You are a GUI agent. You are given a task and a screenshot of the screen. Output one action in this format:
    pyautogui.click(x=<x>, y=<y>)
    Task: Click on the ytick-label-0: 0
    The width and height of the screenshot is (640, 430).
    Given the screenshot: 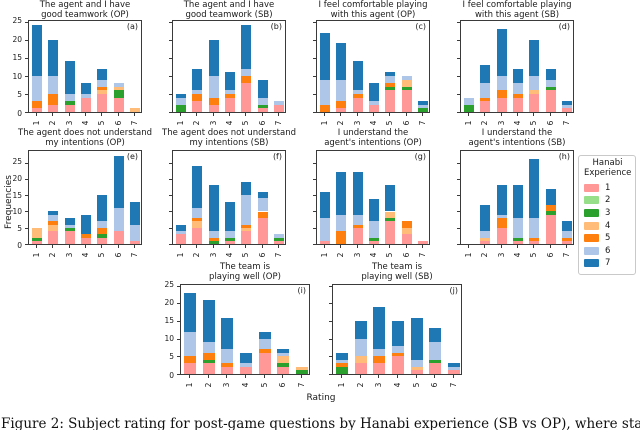 What is the action you would take?
    pyautogui.click(x=19, y=245)
    